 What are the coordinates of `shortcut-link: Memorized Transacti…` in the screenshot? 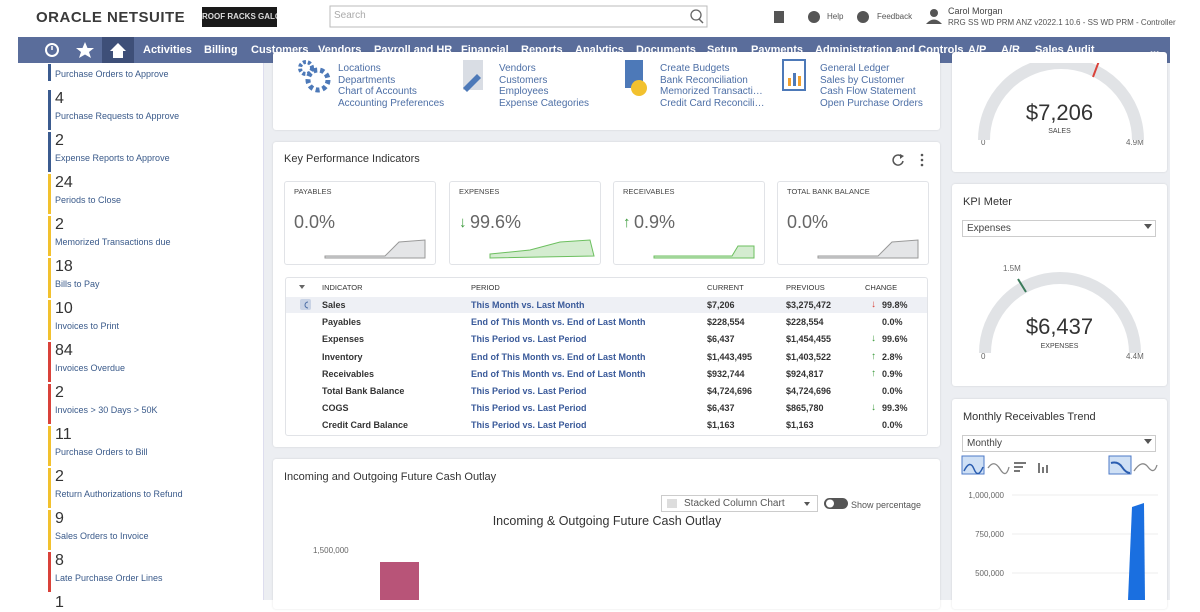 It's located at (711, 91).